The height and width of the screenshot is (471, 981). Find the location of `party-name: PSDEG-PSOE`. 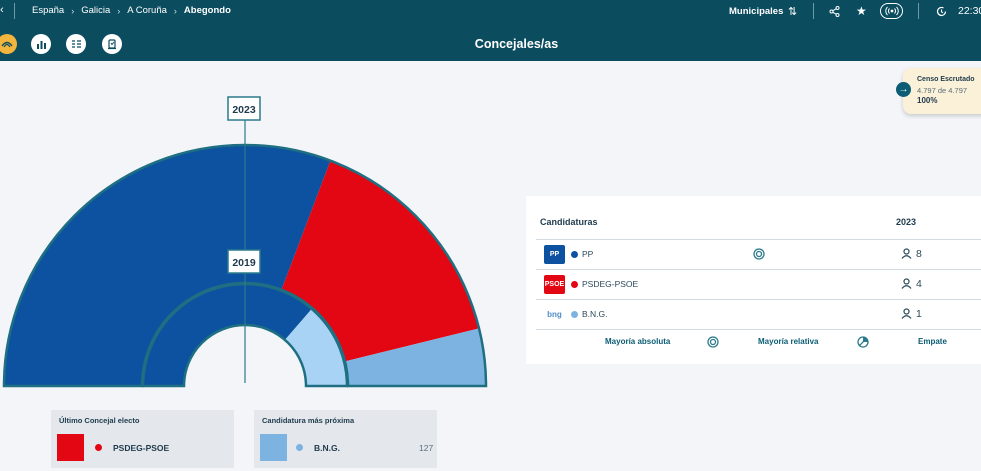

party-name: PSDEG-PSOE is located at coordinates (610, 284).